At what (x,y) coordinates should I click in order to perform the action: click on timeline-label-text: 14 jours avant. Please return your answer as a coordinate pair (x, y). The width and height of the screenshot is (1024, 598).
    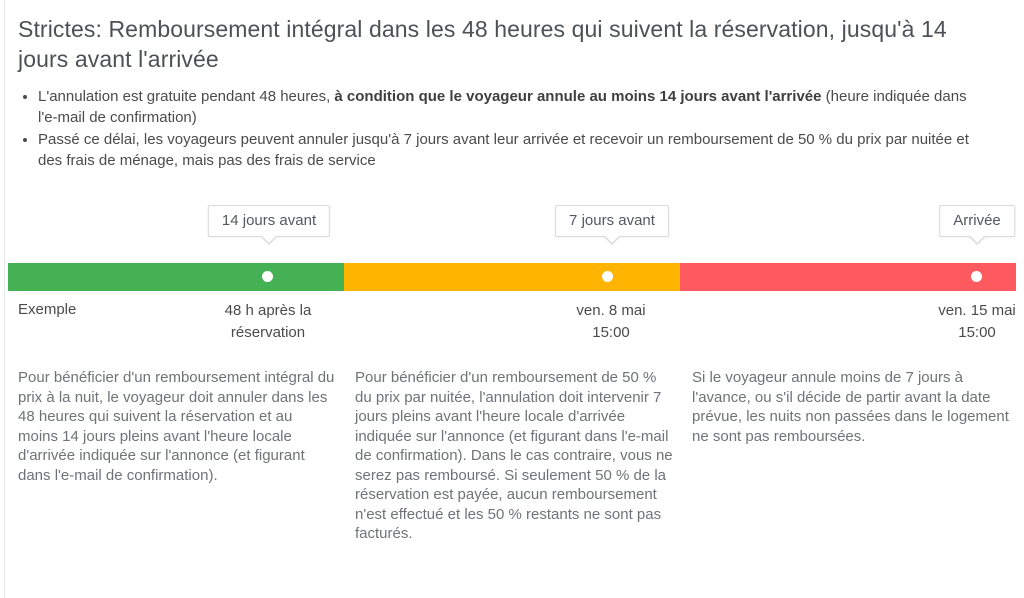
    Looking at the image, I should click on (269, 220).